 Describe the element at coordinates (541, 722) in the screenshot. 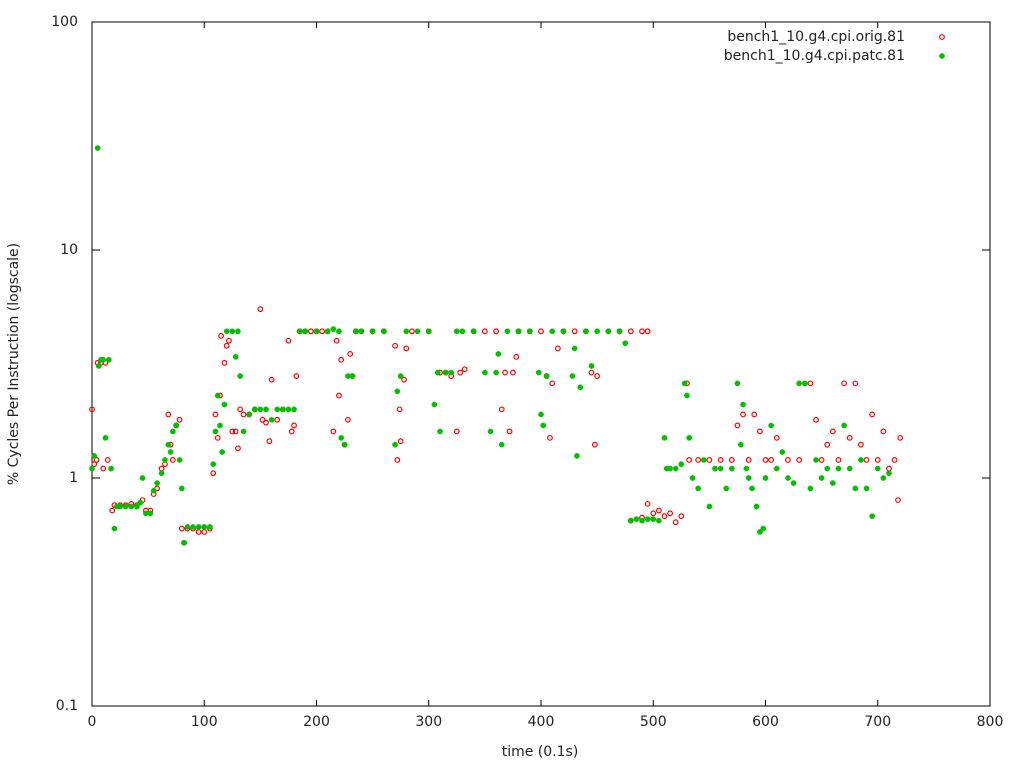

I see `x-tick-label: 400` at that location.